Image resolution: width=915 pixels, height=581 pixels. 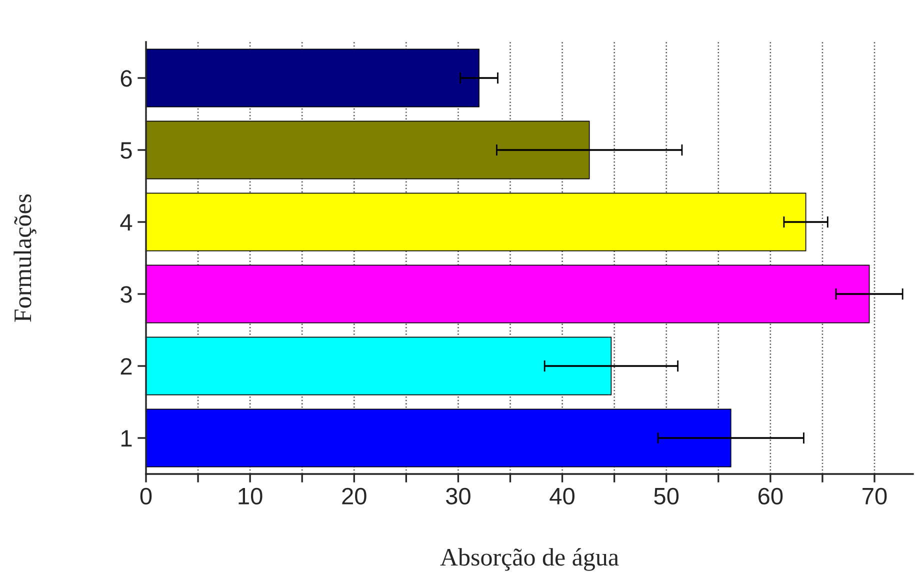 What do you see at coordinates (126, 438) in the screenshot?
I see `y-tick-label: 1` at bounding box center [126, 438].